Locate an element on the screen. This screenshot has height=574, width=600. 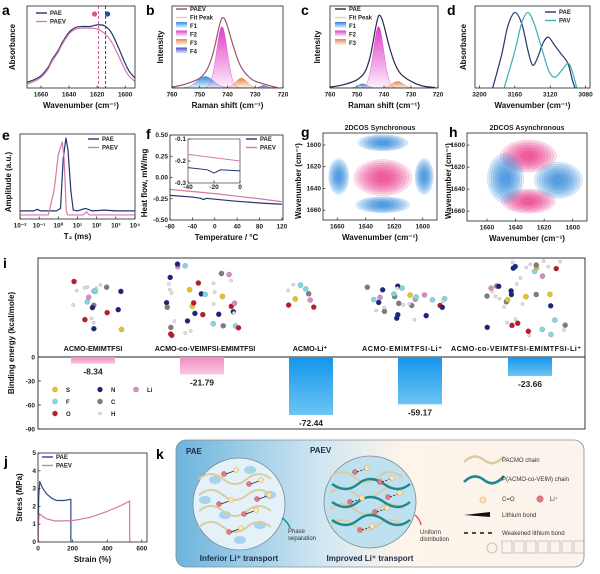
legend-label: PACMO chain is located at coordinates (521, 461).